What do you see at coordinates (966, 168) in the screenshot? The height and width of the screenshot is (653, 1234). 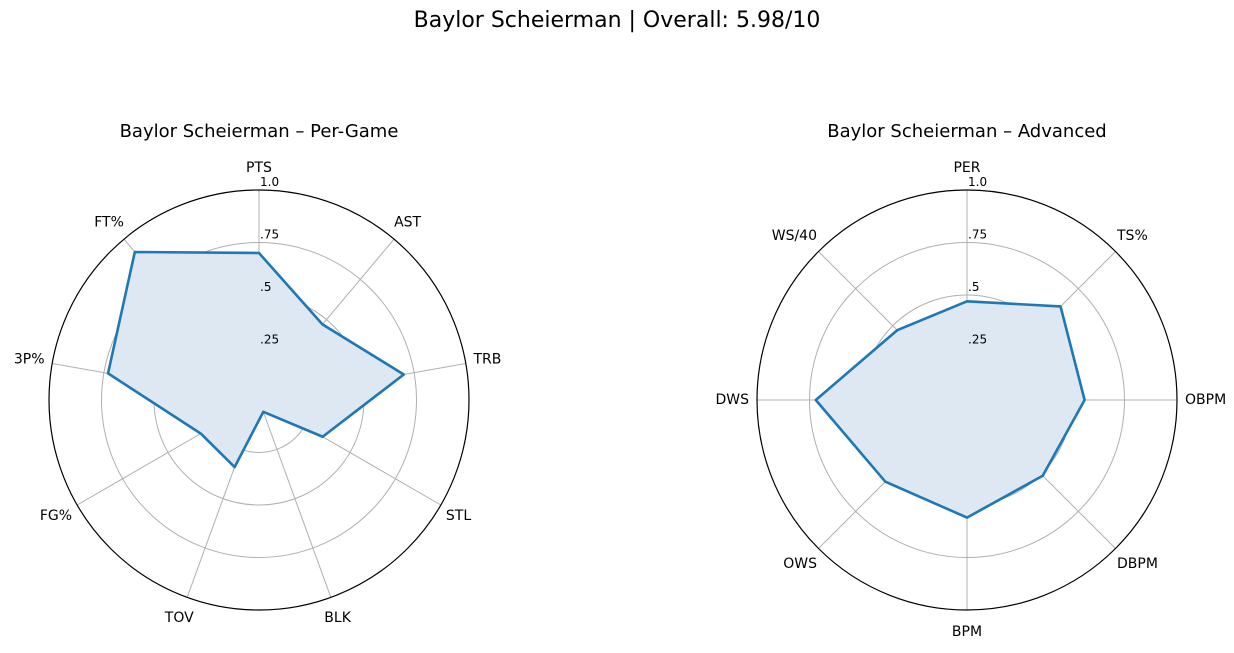 I see `category-label-per: PER` at bounding box center [966, 168].